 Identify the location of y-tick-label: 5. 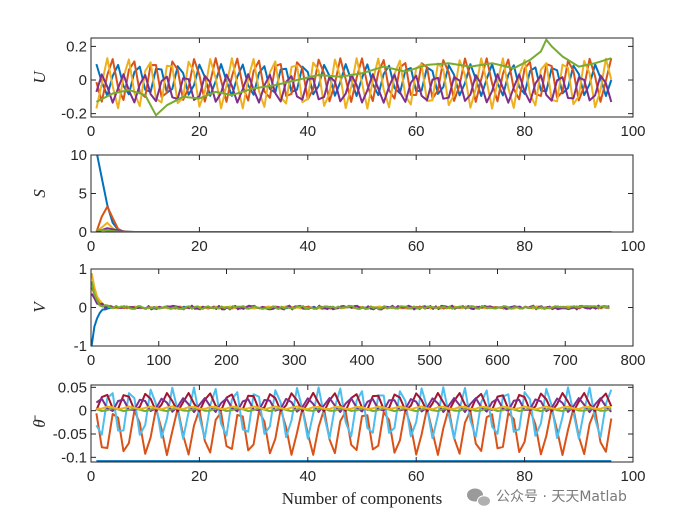
(83, 194).